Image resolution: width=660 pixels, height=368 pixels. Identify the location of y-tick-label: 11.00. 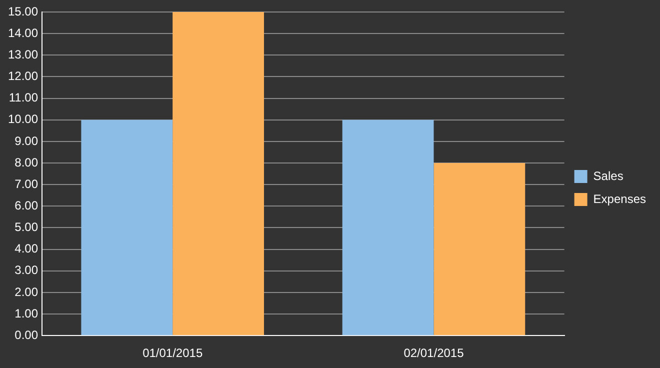
(23, 97).